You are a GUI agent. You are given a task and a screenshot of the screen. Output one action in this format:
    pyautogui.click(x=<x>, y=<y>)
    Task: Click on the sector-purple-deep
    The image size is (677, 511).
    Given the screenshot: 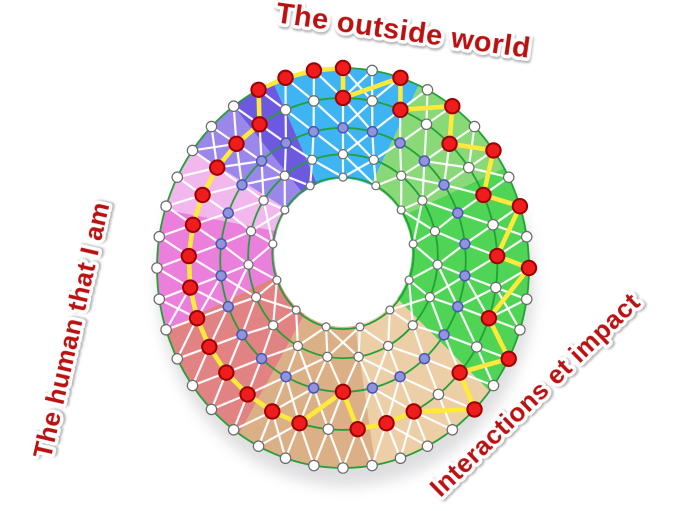 What is the action you would take?
    pyautogui.click(x=275, y=138)
    